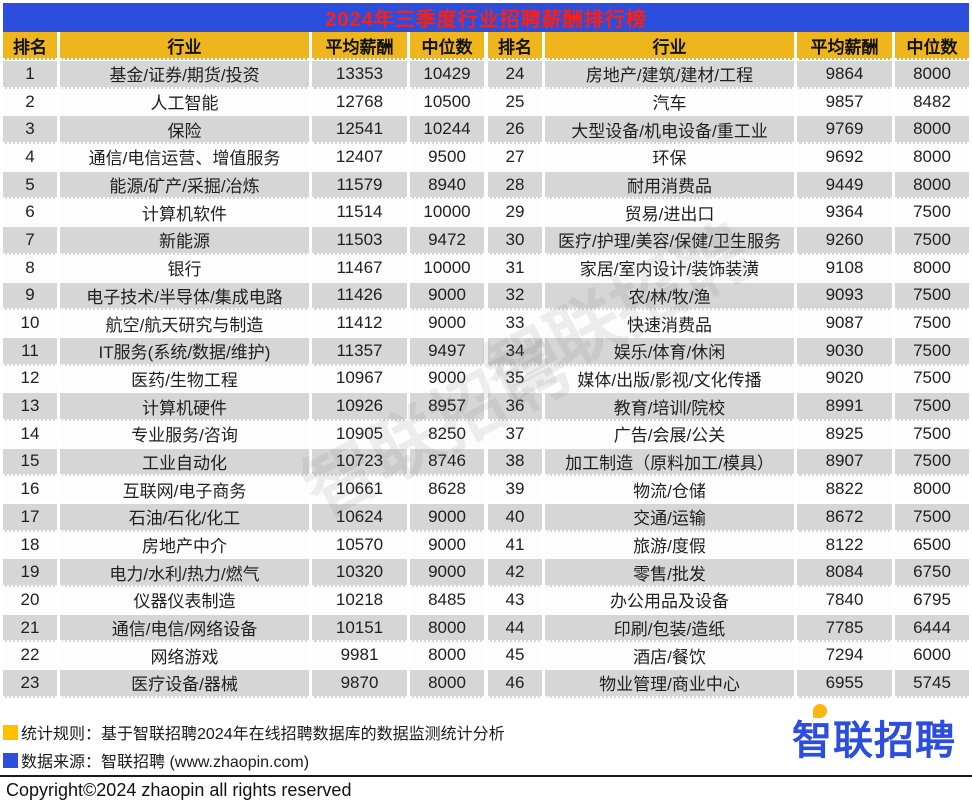  I want to click on avg-salary-cell: 8672, so click(844, 518).